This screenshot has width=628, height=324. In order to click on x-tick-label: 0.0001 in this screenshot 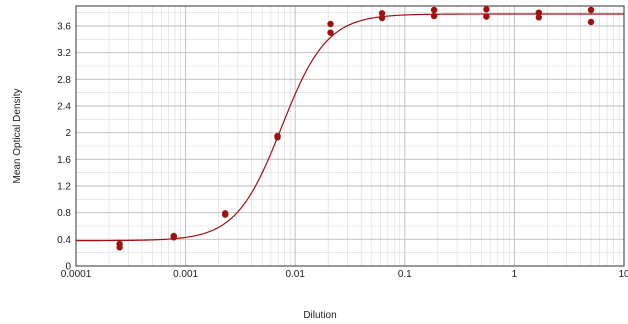, I will do `click(76, 274)`.